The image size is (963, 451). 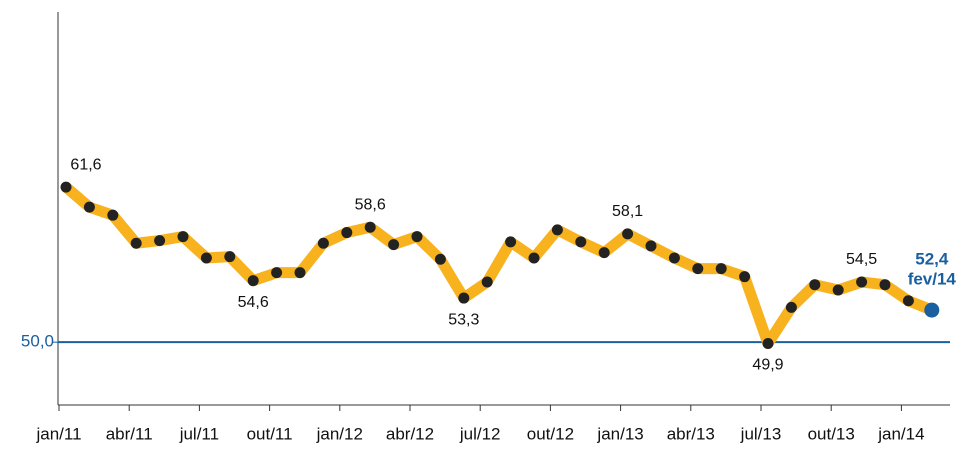 I want to click on value-label: 54,5, so click(x=861, y=259).